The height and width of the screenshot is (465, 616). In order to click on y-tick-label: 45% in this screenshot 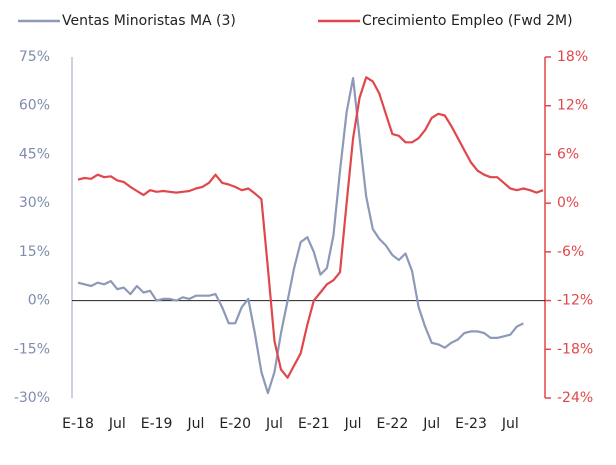, I will do `click(34, 154)`.